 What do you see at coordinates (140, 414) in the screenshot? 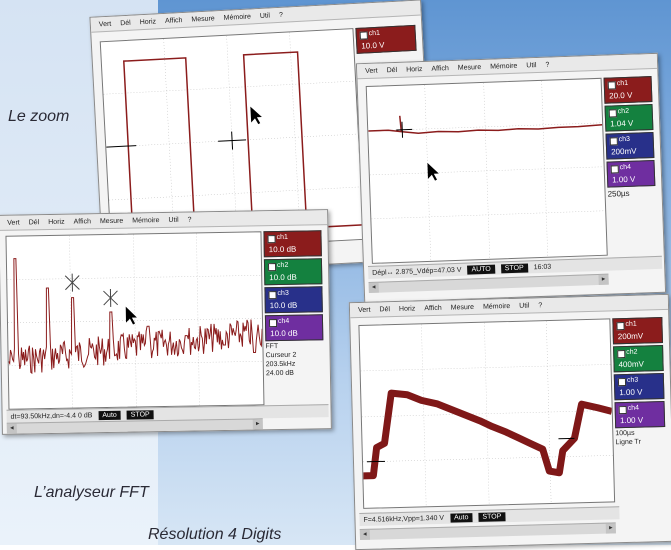
I see `fft-stop-button: STOP` at bounding box center [140, 414].